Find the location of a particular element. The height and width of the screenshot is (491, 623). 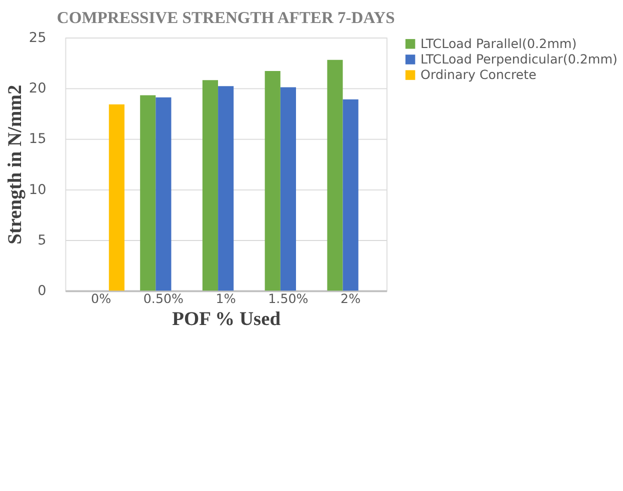

y-tick-label: 5 is located at coordinates (42, 240).